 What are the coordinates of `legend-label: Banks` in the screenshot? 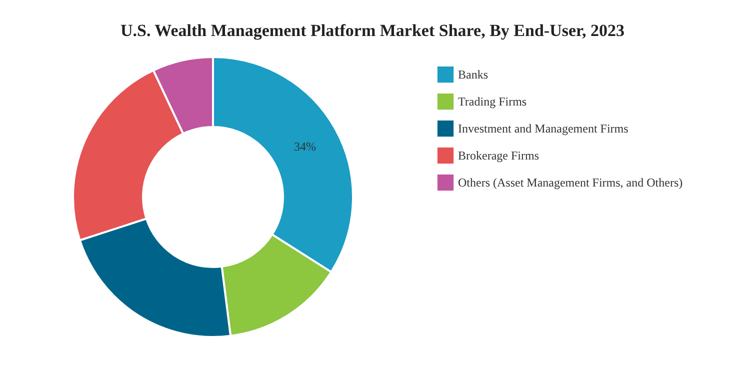 It's located at (473, 75).